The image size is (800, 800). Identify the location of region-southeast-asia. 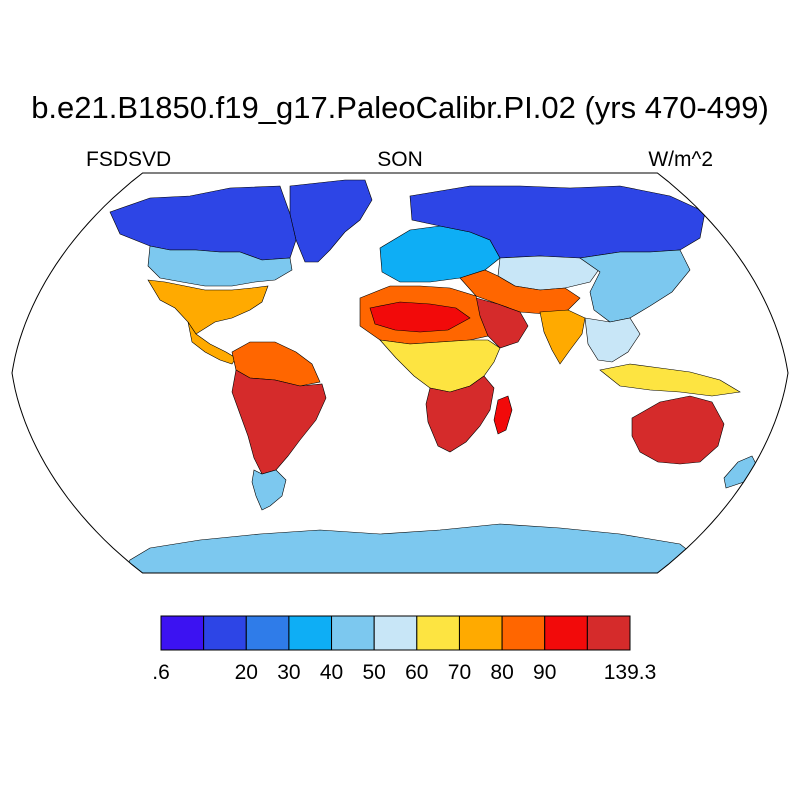
(612, 340).